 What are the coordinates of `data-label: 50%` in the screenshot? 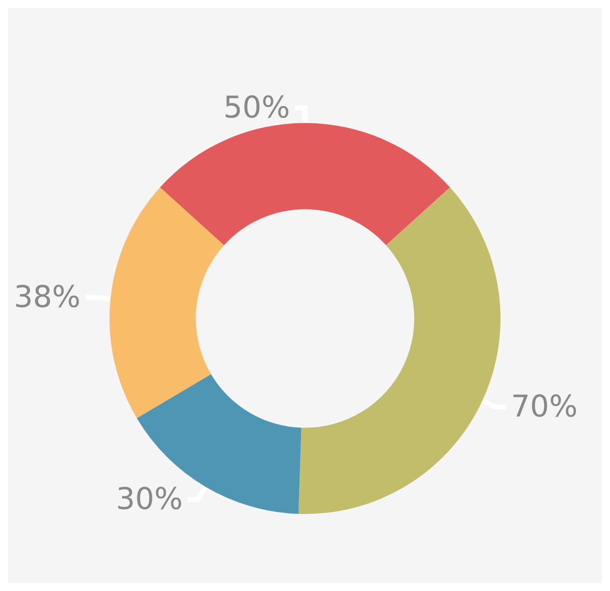 It's located at (256, 108).